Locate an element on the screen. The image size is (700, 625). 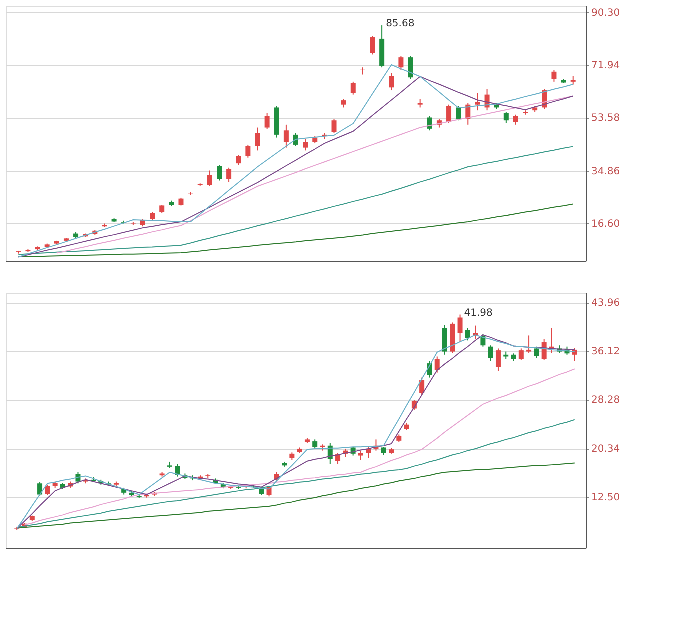
y-tick-label: 36.12 is located at coordinates (606, 352).